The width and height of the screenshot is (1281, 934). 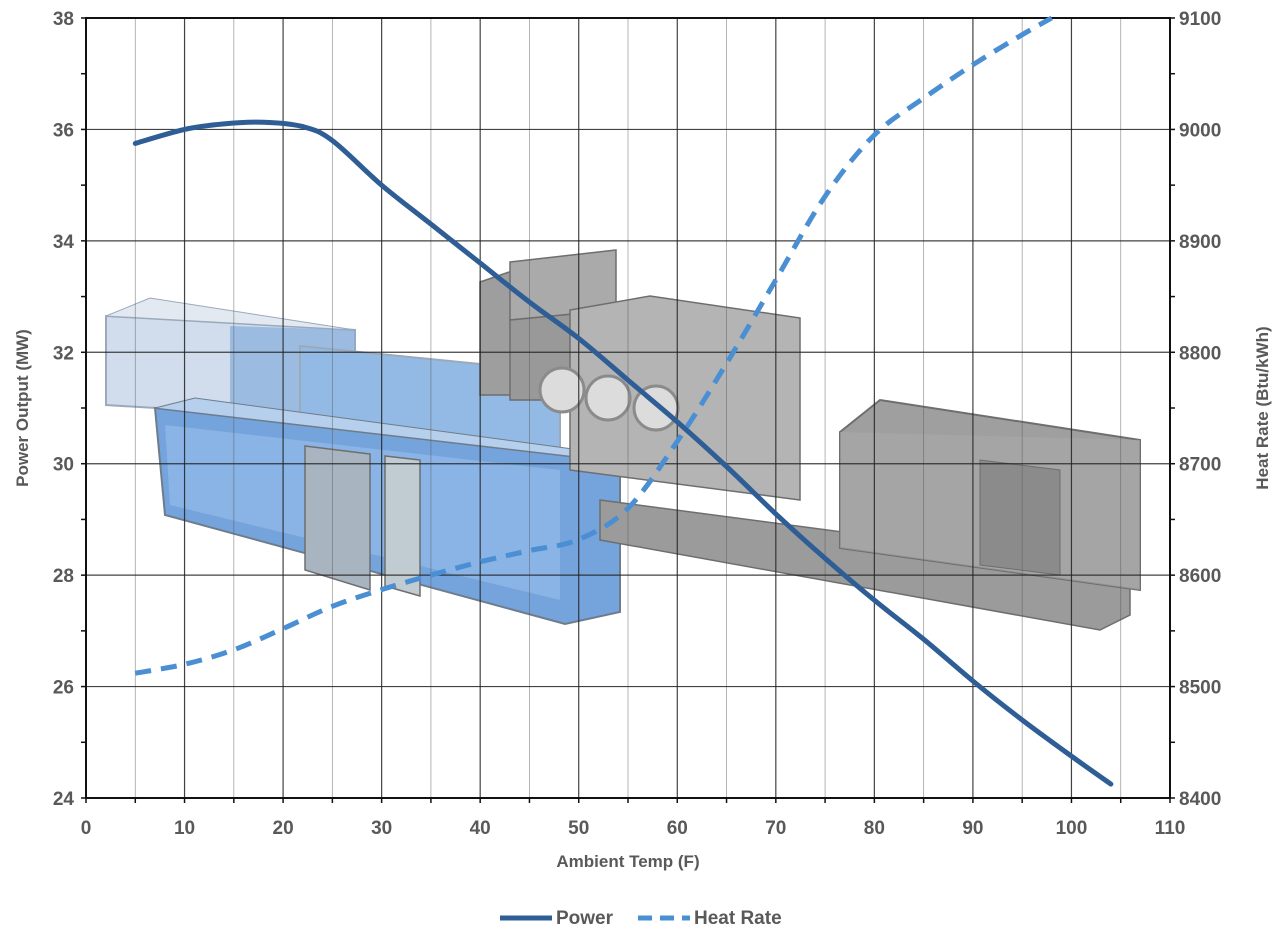 I want to click on y-axis-title: Power Output (MW), so click(x=22, y=408).